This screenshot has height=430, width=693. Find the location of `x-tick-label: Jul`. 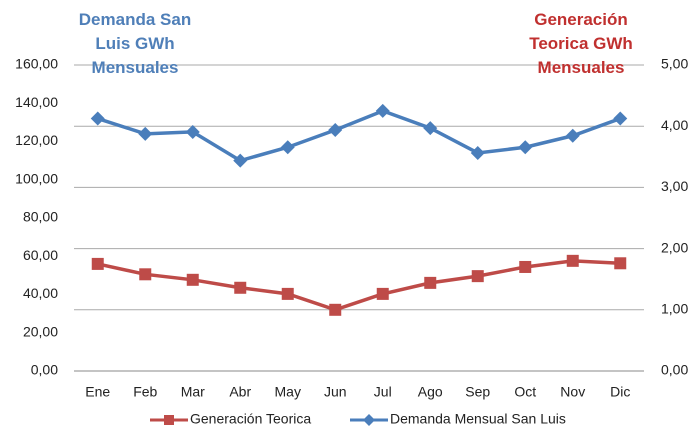

x-tick-label: Jul is located at coordinates (383, 392).